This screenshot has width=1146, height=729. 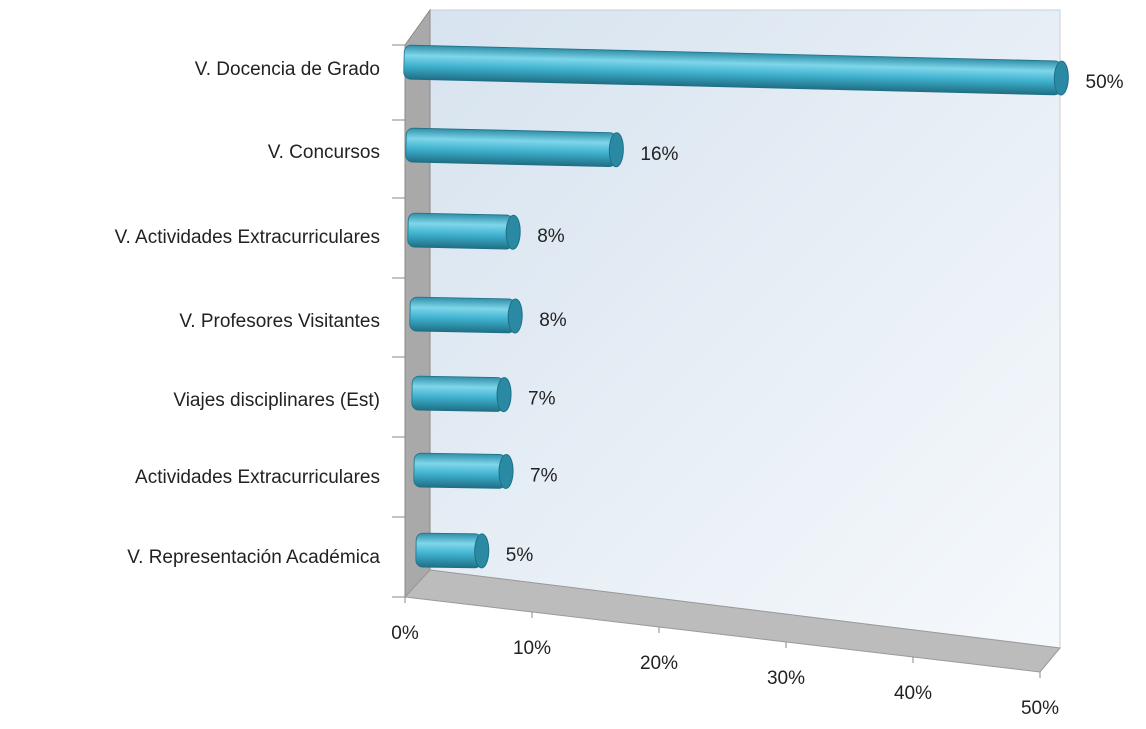 What do you see at coordinates (247, 237) in the screenshot?
I see `category-label: V. Actividades Extracurriculares` at bounding box center [247, 237].